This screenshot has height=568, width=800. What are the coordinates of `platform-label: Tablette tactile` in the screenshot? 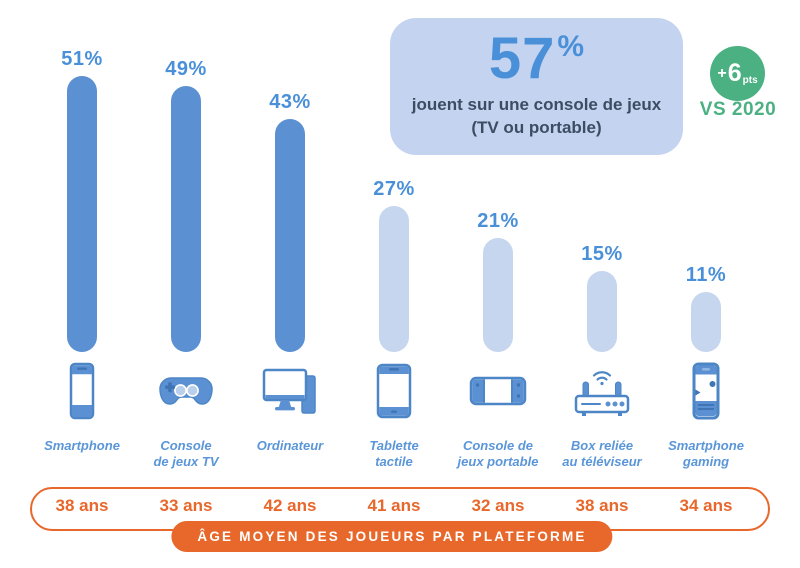 It's located at (394, 453).